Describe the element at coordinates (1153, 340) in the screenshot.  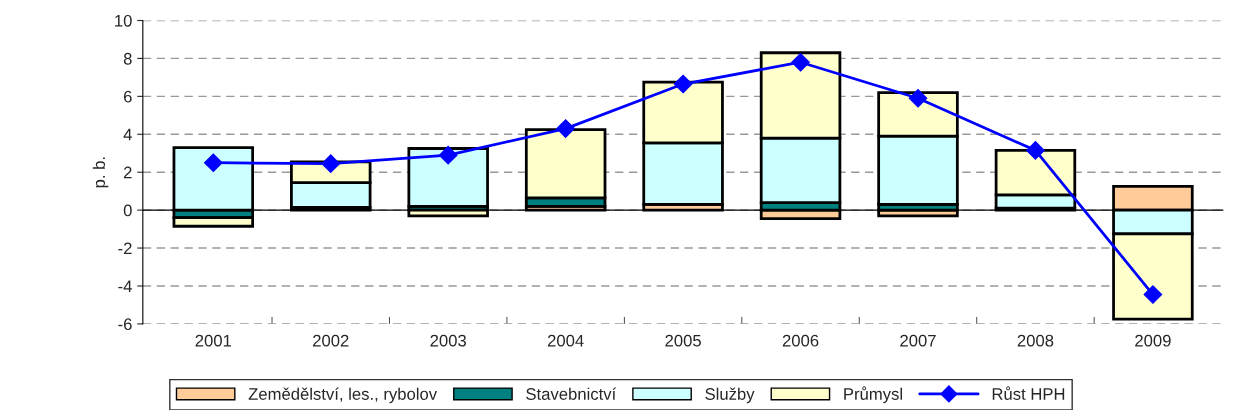
I see `x-tick-label: 2009` at that location.